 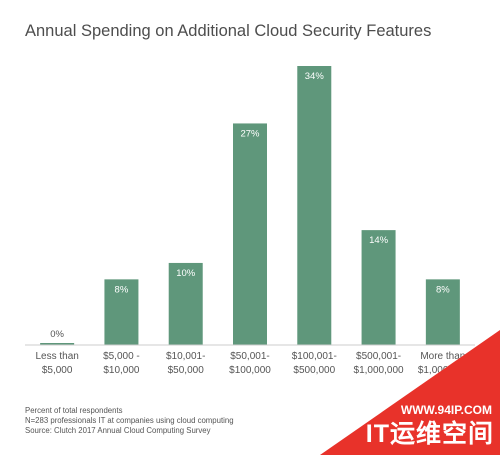 What do you see at coordinates (315, 76) in the screenshot?
I see `value-label-4: 34%` at bounding box center [315, 76].